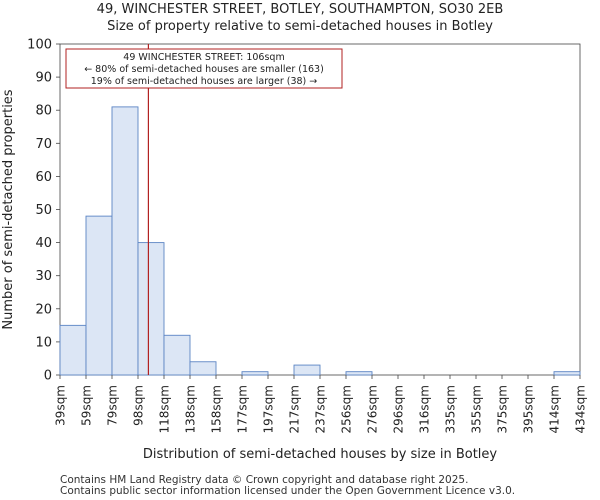 The width and height of the screenshot is (600, 500). I want to click on annotation-box, so click(204, 68).